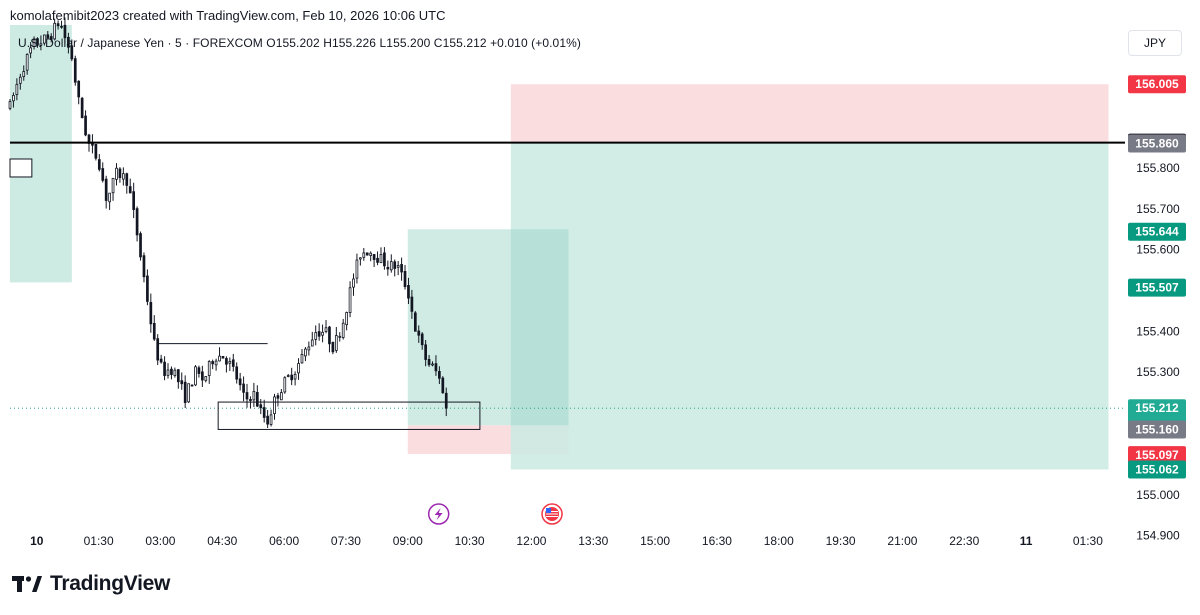 The image size is (1200, 615). I want to click on time-tick-label: 15:00, so click(655, 541).